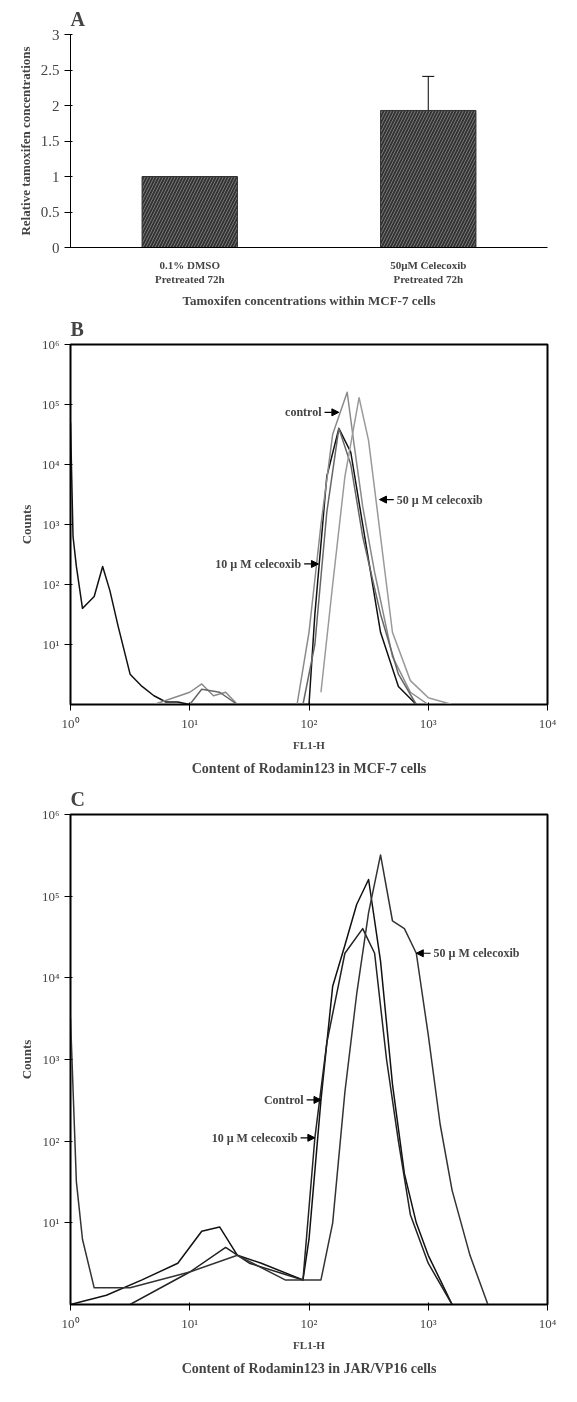  I want to click on text: Content of Rodamin123 in MCF-7 cells, so click(309, 768).